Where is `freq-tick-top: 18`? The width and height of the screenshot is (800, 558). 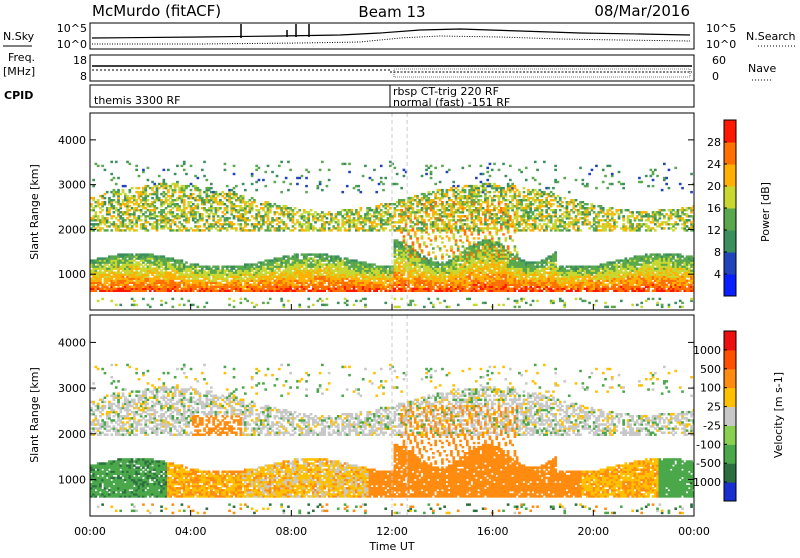 freq-tick-top: 18 is located at coordinates (80, 60).